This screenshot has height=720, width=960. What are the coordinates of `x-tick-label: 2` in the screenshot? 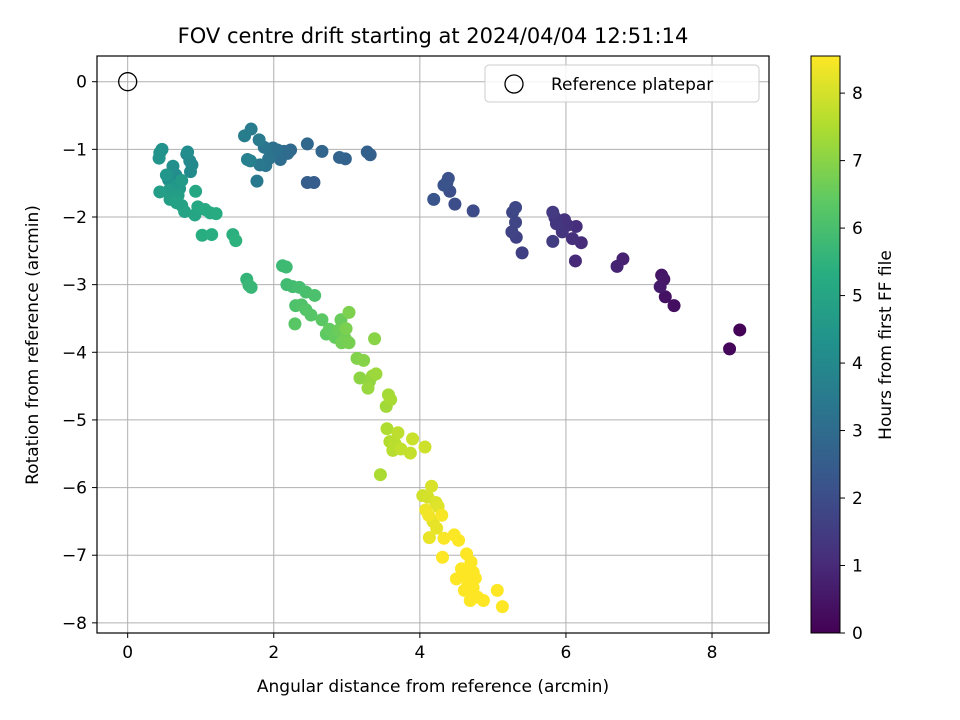 It's located at (273, 653).